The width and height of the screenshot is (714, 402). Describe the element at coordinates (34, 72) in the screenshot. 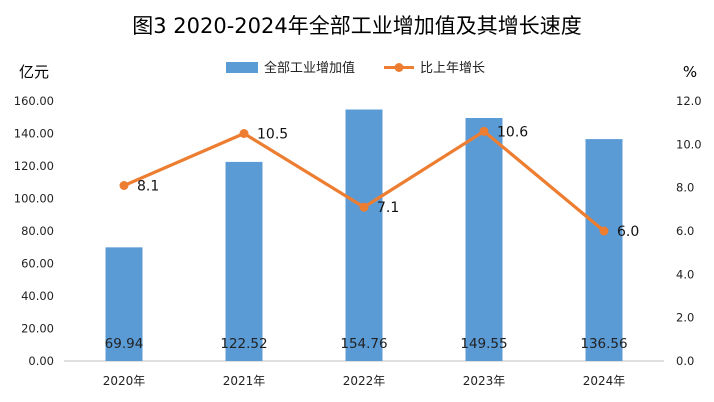

I see `left-axis-unit: 亿元` at that location.